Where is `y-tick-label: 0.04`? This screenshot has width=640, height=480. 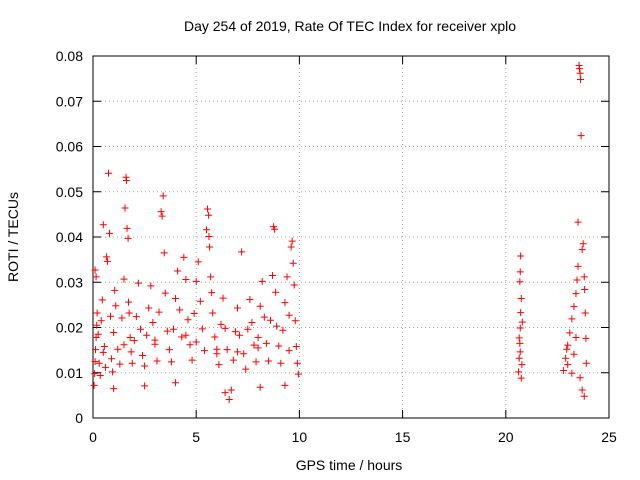
y-tick-label: 0.04 is located at coordinates (69, 237).